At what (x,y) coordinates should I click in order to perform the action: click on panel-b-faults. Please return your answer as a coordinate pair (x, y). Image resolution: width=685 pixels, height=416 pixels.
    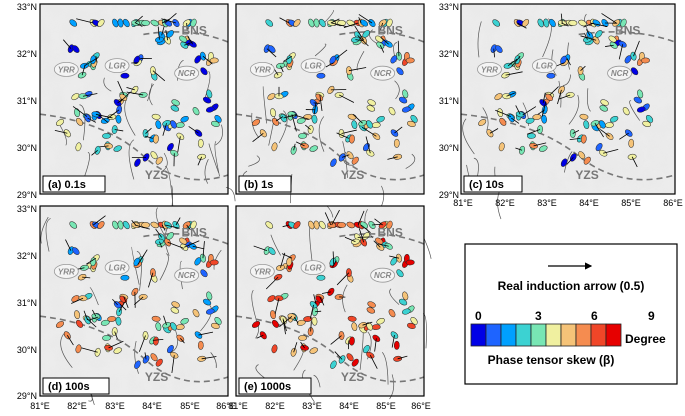
    Looking at the image, I should click on (330, 113).